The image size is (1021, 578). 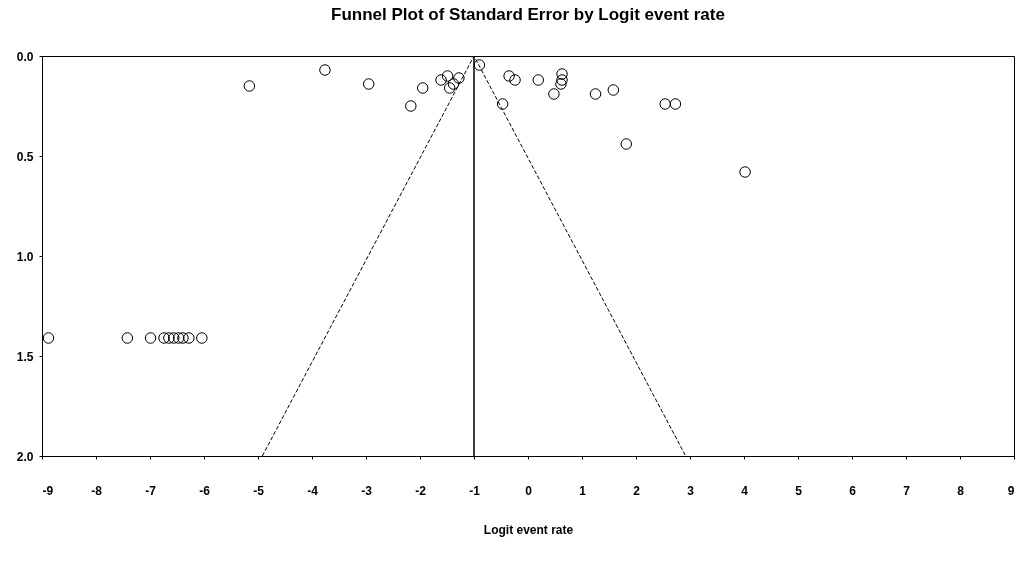 I want to click on x-tick-label: 9, so click(x=1011, y=490).